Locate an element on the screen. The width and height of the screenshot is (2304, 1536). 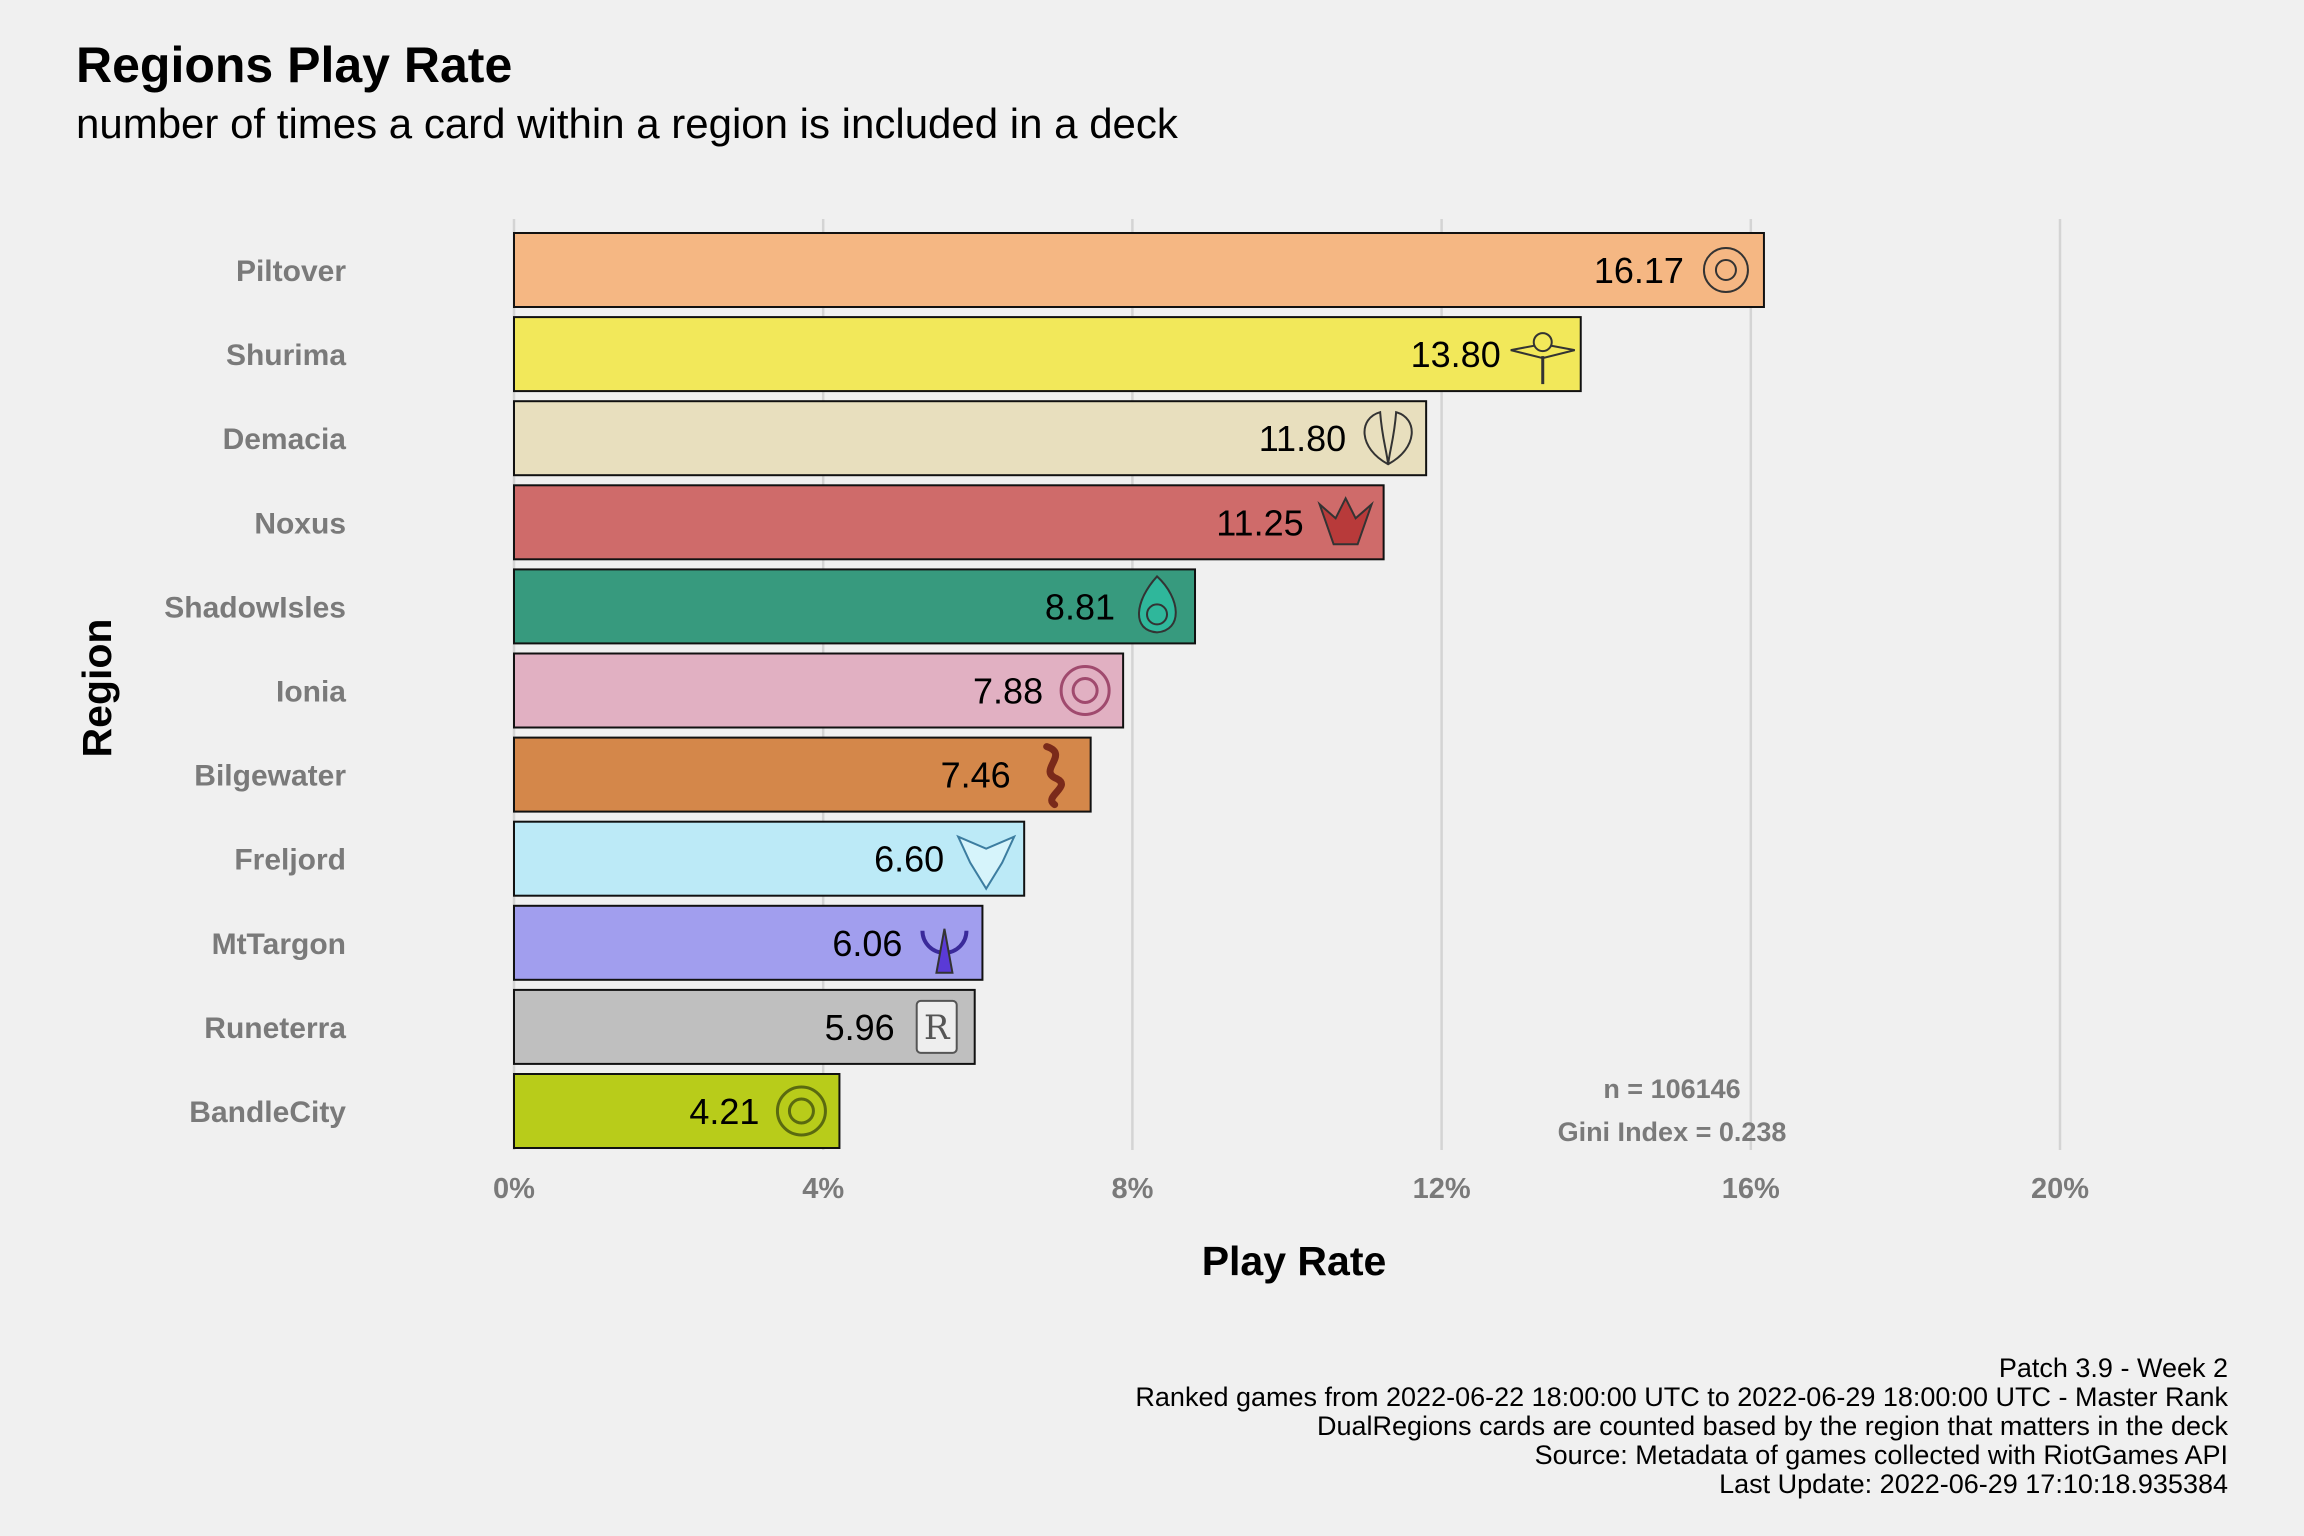
bar-bilgewater is located at coordinates (802, 774).